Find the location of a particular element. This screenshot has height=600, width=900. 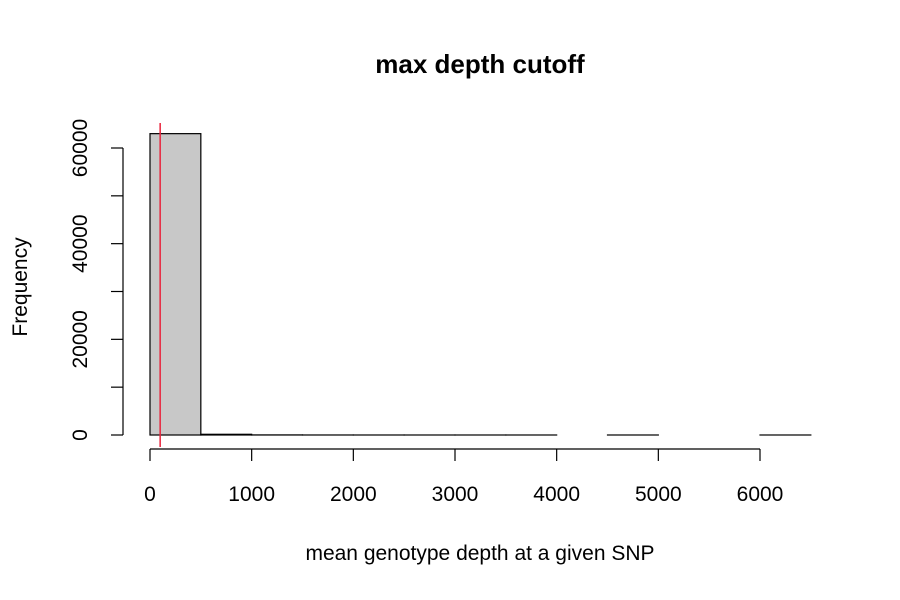

y-tick-label: 0 is located at coordinates (80, 435).